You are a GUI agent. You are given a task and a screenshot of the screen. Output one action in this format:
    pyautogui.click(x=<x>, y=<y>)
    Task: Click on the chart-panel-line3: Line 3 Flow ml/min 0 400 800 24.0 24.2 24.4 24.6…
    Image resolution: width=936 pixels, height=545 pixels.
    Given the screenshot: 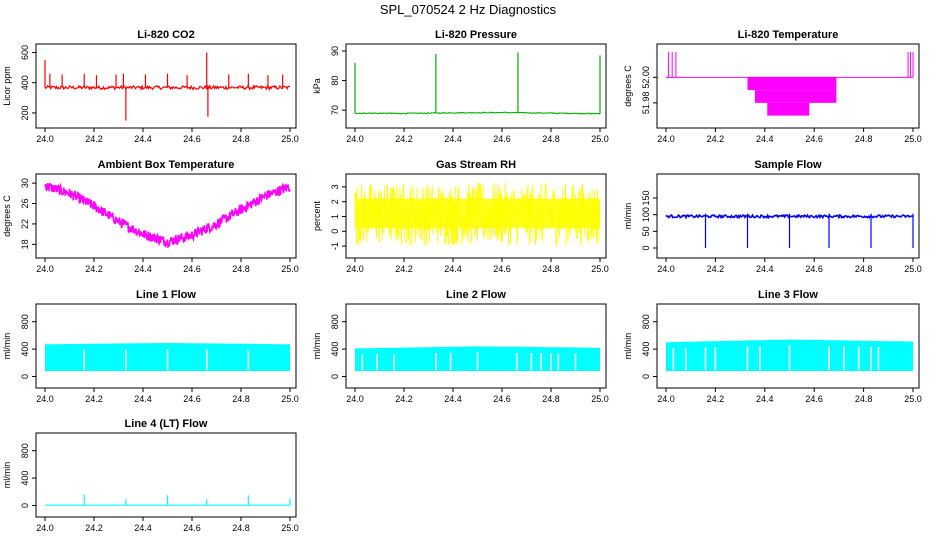 What is the action you would take?
    pyautogui.click(x=772, y=346)
    